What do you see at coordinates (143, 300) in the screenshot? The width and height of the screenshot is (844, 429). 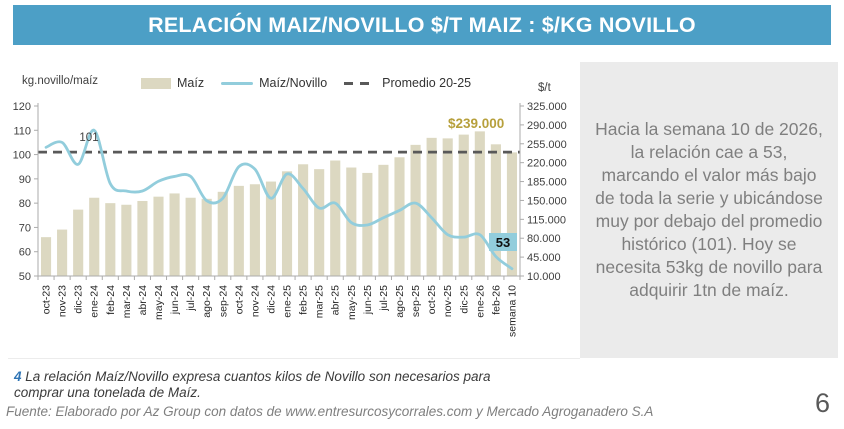 I see `svg-text: abr-24` at bounding box center [143, 300].